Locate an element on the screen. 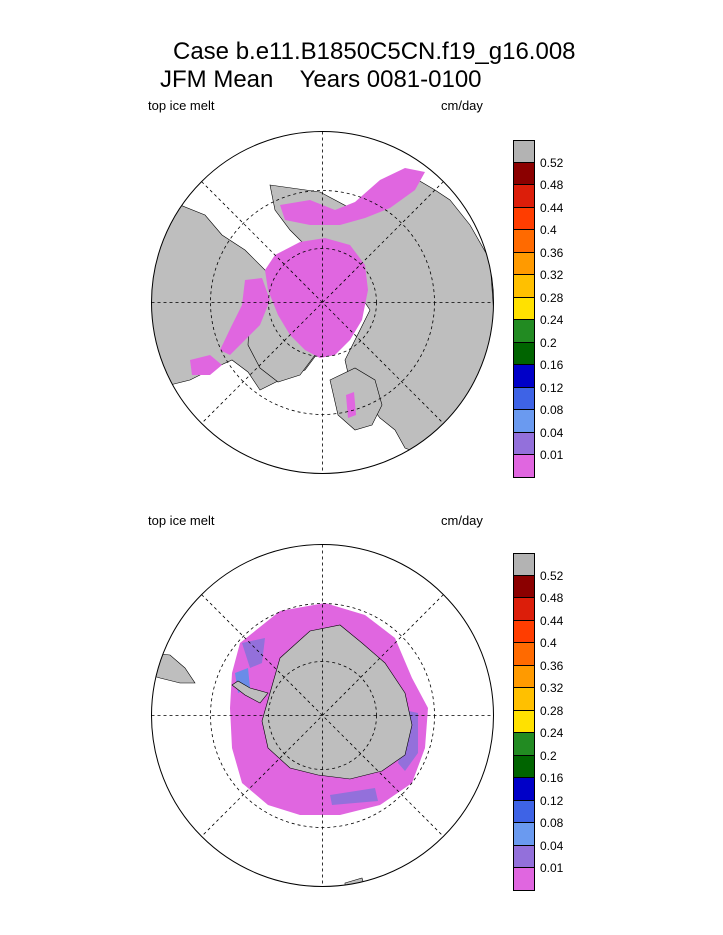 The height and width of the screenshot is (935, 723). south-land-peninsula is located at coordinates (250, 692).